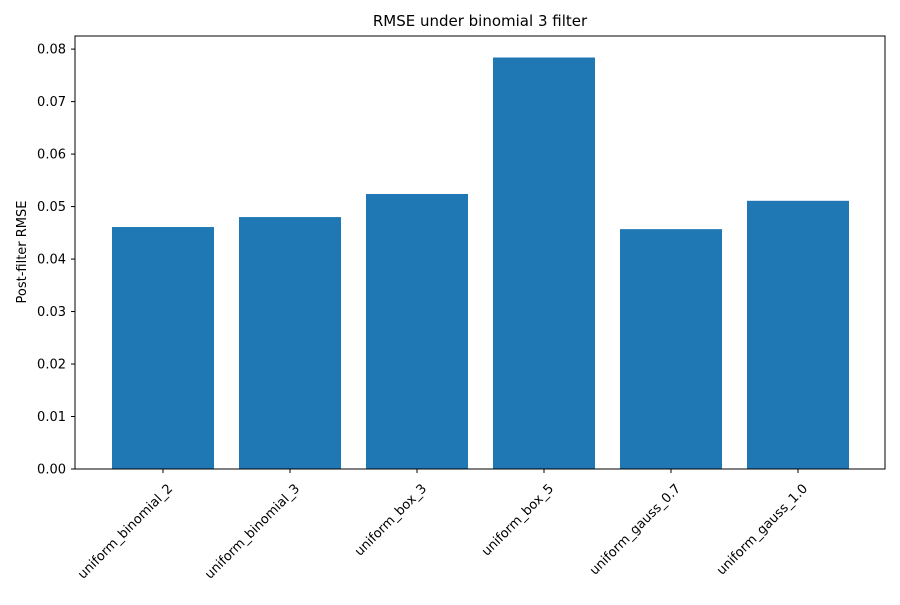  Describe the element at coordinates (480, 21) in the screenshot. I see `chart-title: RMSE under binomial 3 filter` at that location.